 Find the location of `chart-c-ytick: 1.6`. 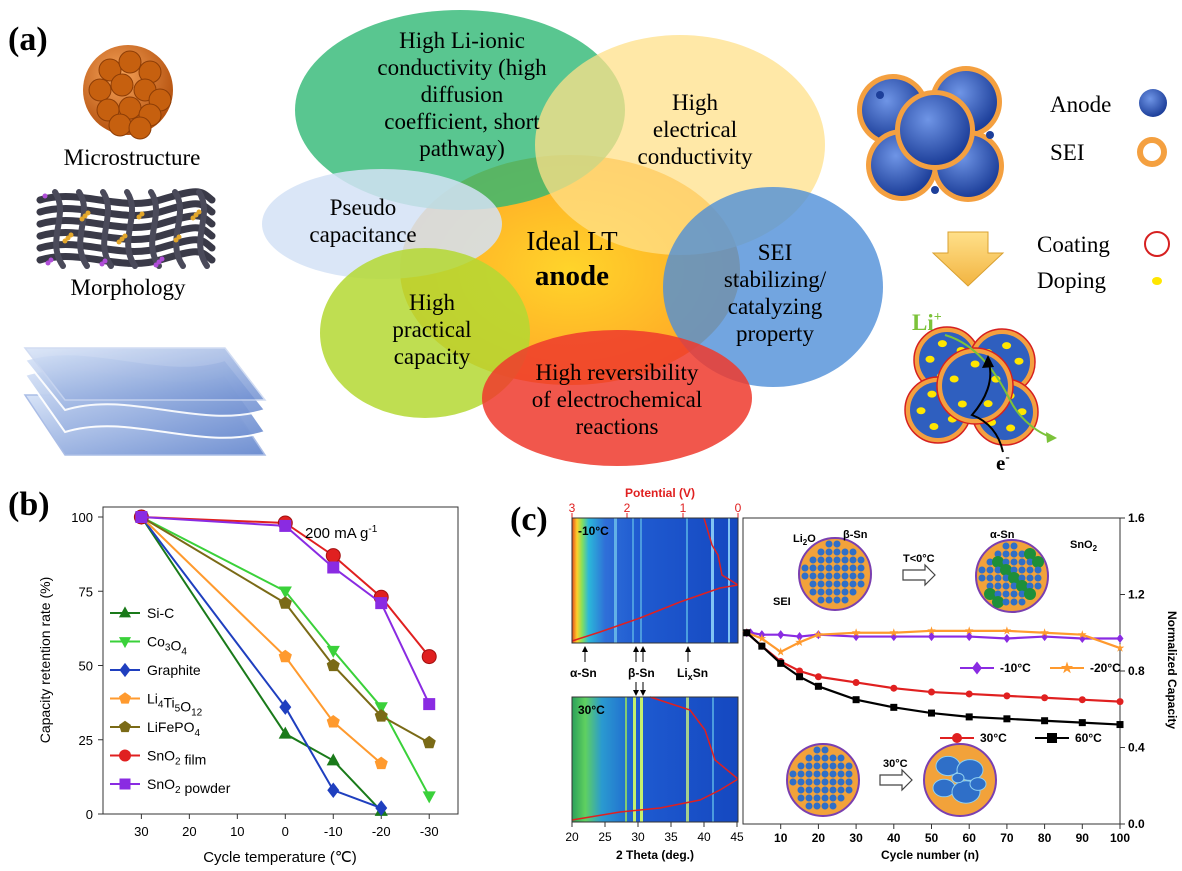

chart-c-ytick: 1.6 is located at coordinates (1136, 518).